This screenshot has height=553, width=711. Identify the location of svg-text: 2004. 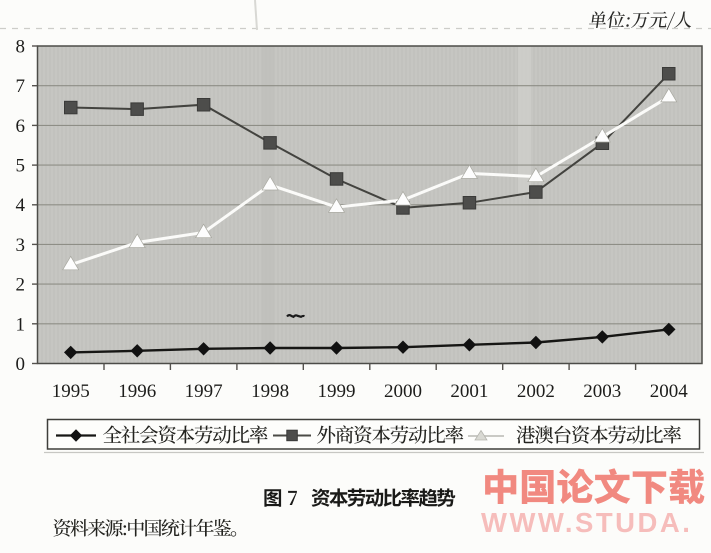
(669, 391).